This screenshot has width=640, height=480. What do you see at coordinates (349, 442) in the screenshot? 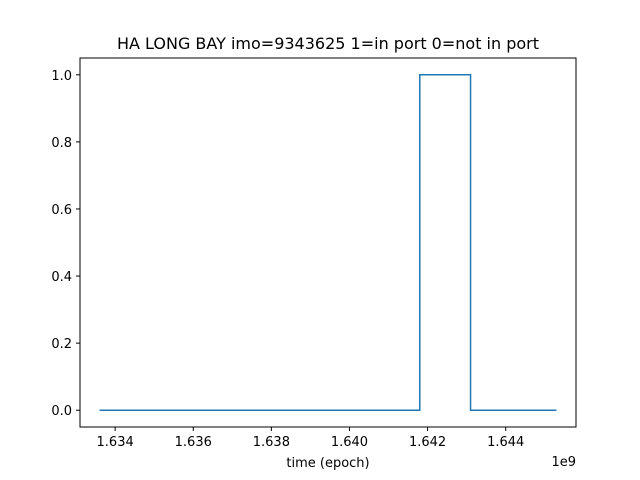
I see `x-tick-label: 1.640` at bounding box center [349, 442].